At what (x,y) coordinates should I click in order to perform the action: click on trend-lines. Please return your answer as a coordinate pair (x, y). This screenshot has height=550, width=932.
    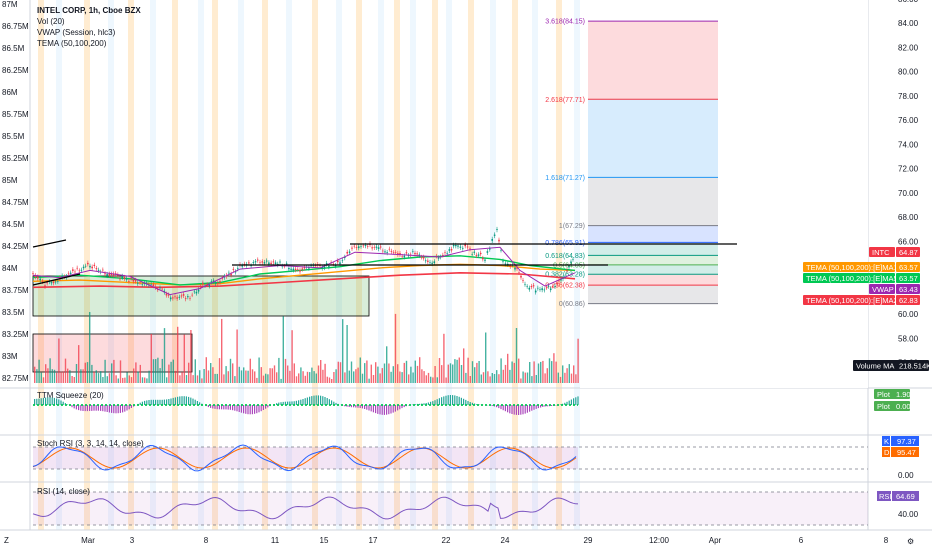
    Looking at the image, I should click on (384, 262).